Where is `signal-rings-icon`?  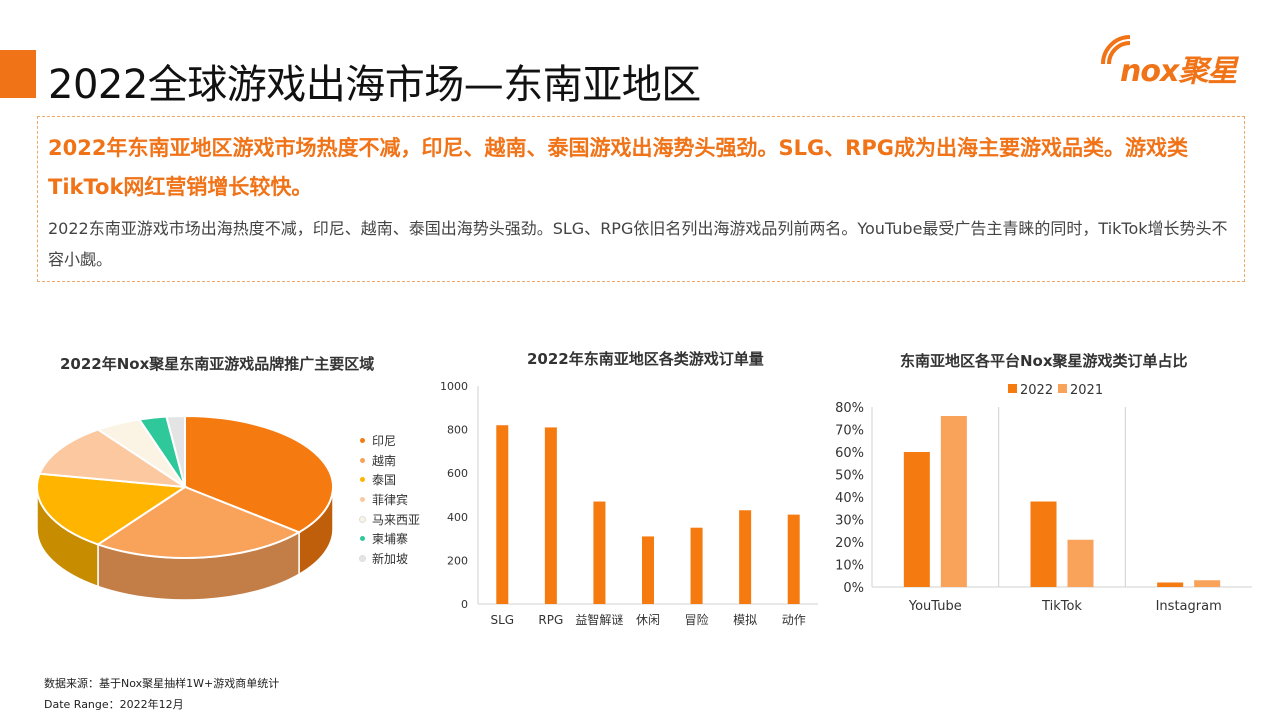 signal-rings-icon is located at coordinates (1116, 50).